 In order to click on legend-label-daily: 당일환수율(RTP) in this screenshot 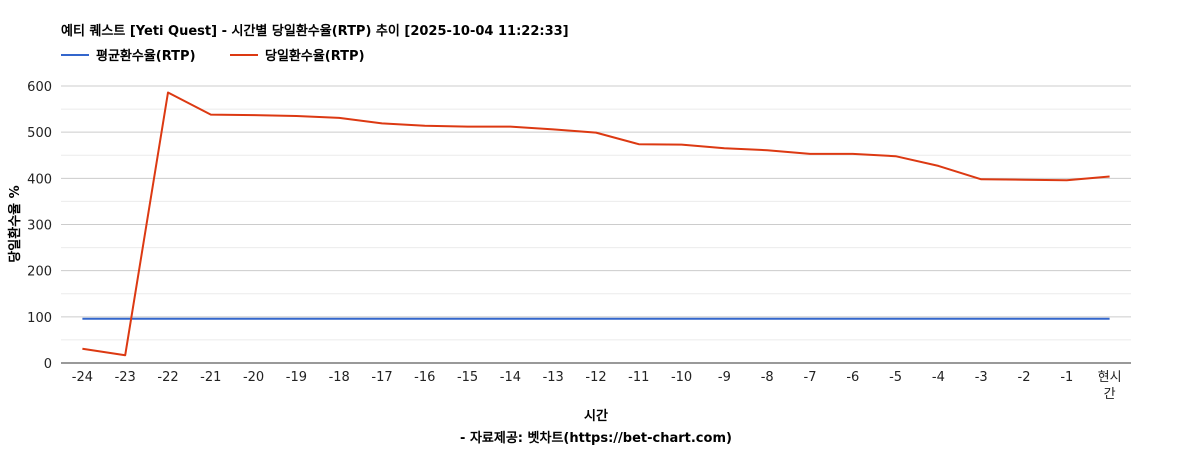, I will do `click(315, 56)`.